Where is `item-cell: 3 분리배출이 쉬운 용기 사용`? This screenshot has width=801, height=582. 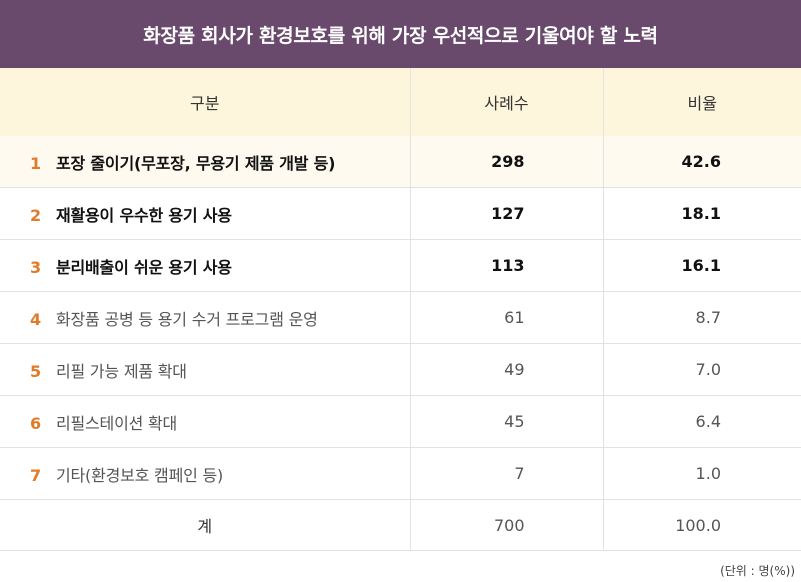
item-cell: 3 분리배출이 쉬운 용기 사용 is located at coordinates (205, 265).